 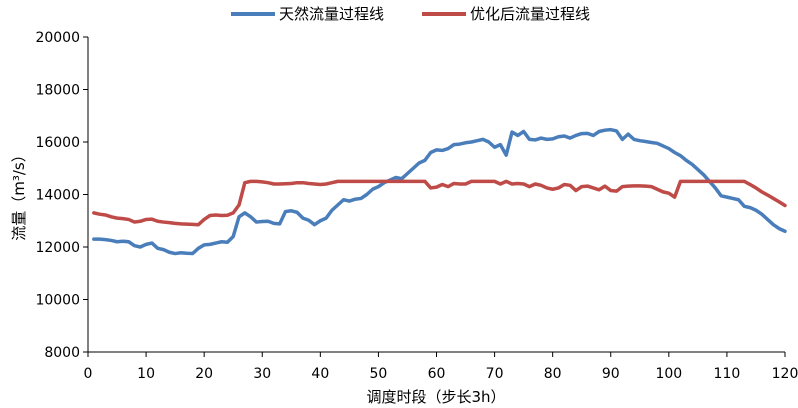 I want to click on y-axis-title: 流量（m³/s）, so click(x=19, y=194).